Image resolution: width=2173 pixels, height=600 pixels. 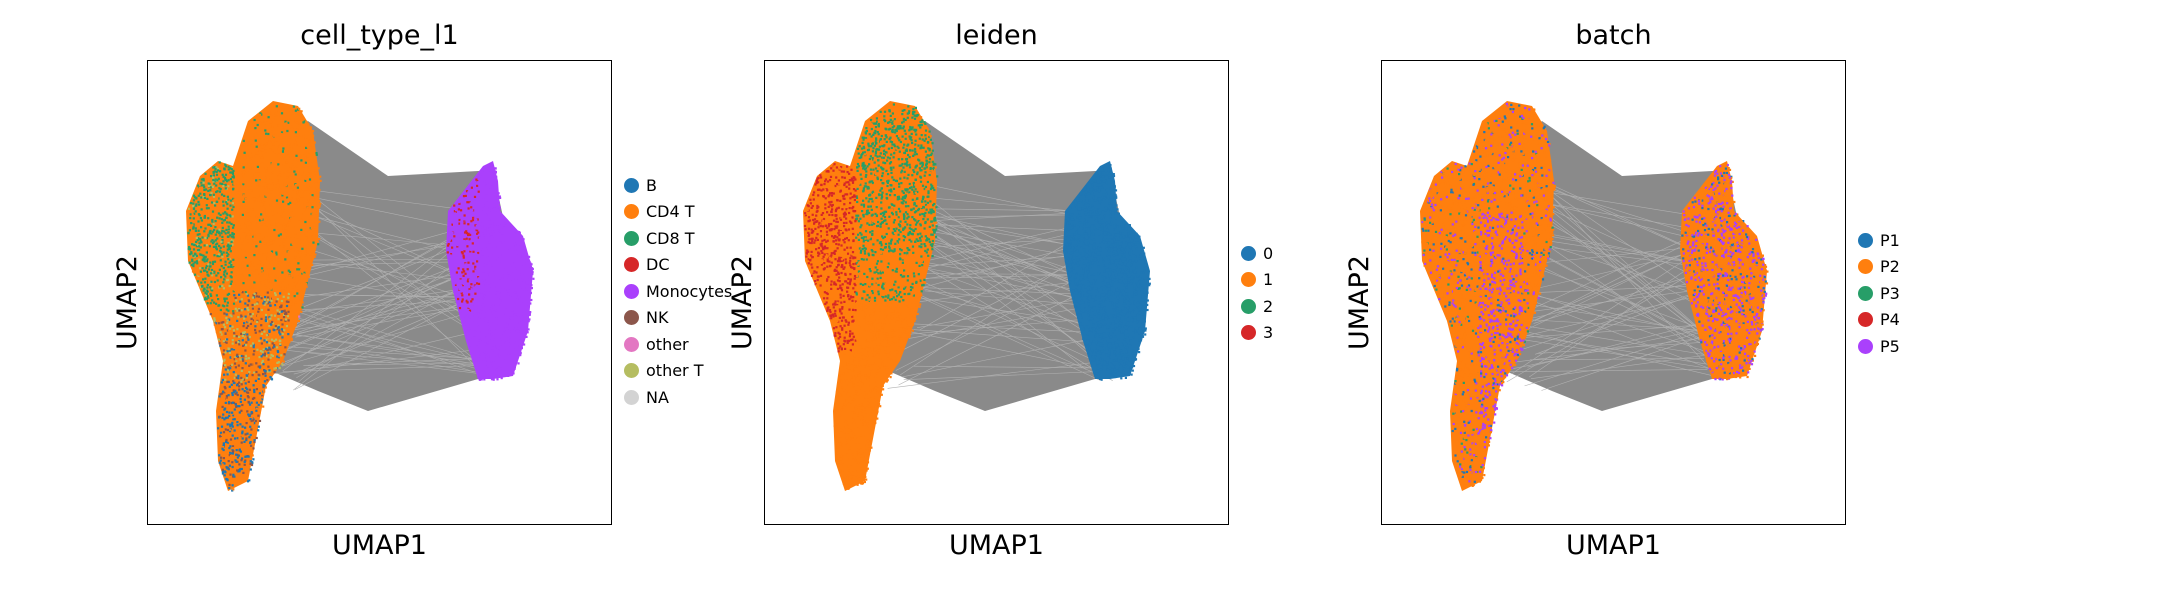 What do you see at coordinates (631, 238) in the screenshot?
I see `legend-marker` at bounding box center [631, 238].